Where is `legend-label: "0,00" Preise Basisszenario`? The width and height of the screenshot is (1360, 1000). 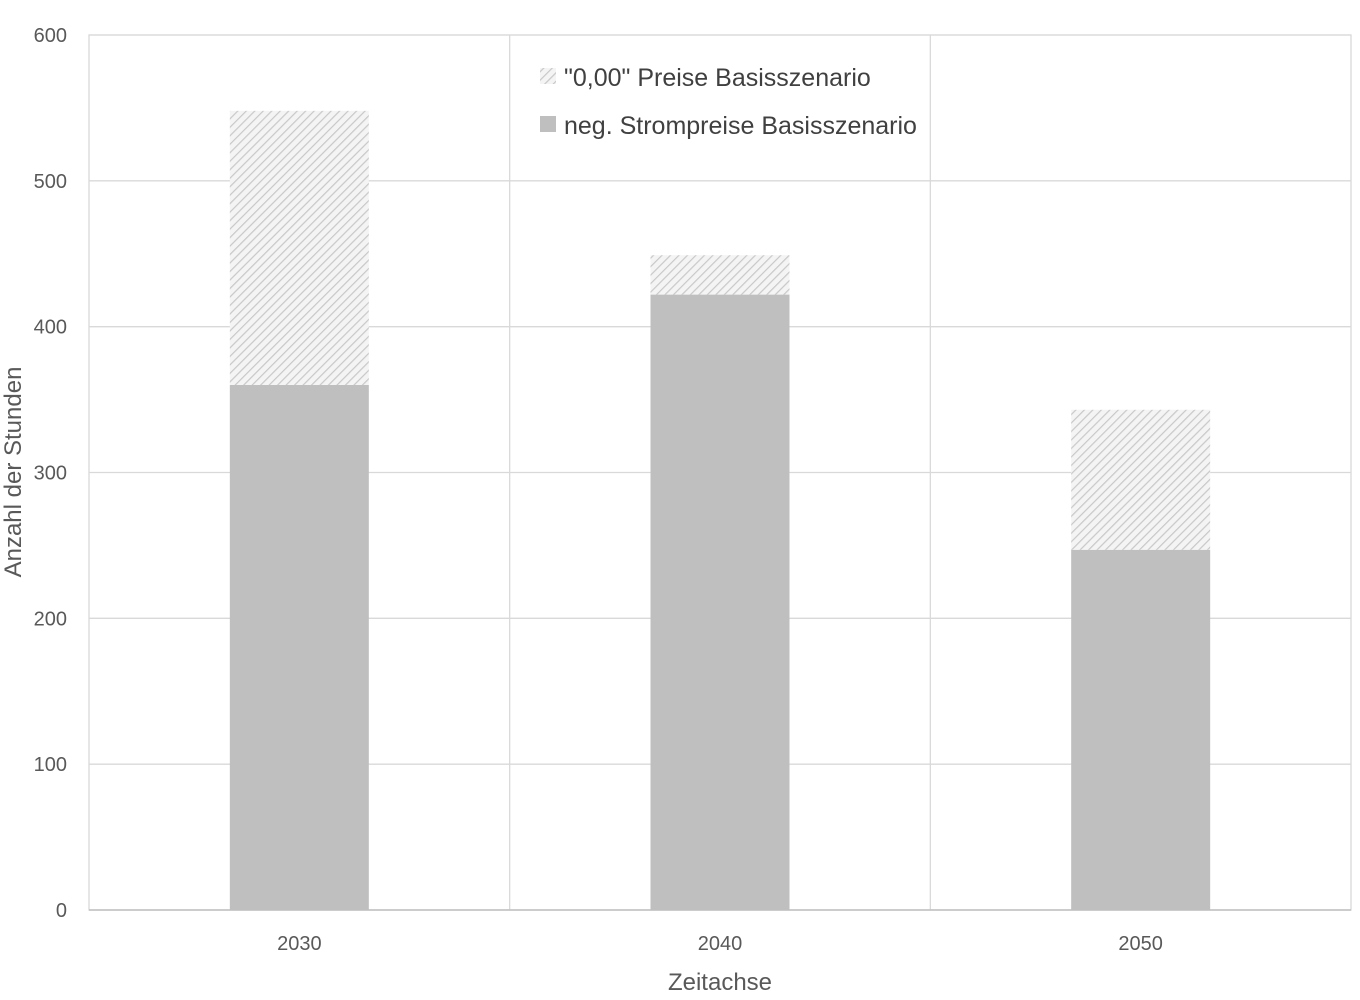 legend-label: "0,00" Preise Basisszenario is located at coordinates (717, 78).